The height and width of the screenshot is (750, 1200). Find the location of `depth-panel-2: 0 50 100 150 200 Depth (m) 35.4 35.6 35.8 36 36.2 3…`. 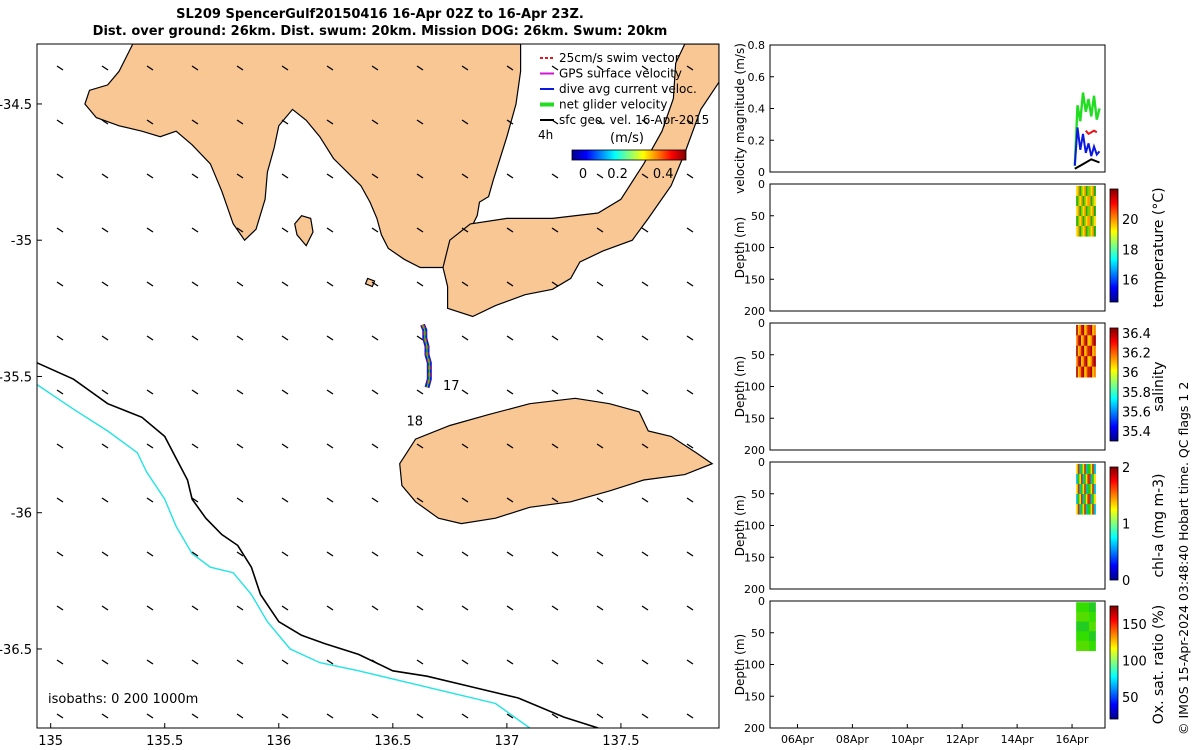

depth-panel-2: 0 50 100 150 200 Depth (m) 35.4 35.6 35.8 36 36.2 3… is located at coordinates (950, 387).